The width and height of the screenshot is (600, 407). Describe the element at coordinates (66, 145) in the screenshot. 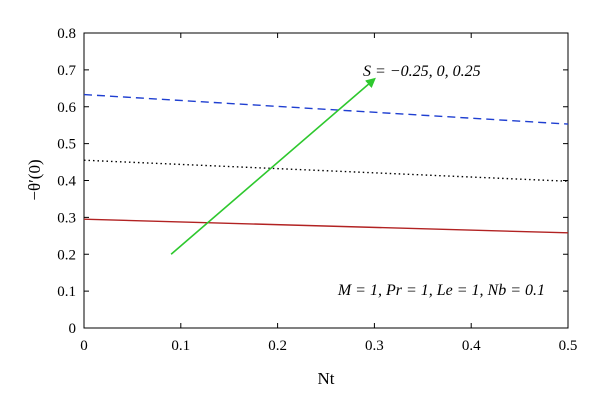

I see `y-tick-label: 0.5` at that location.